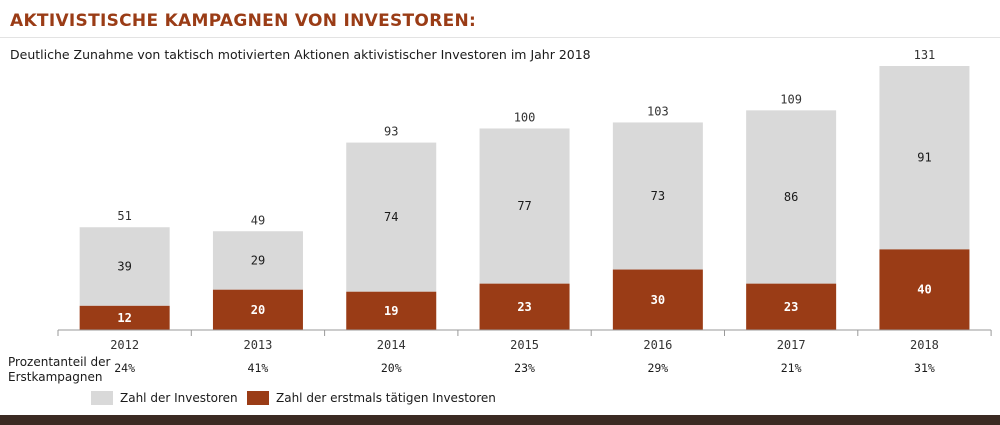  What do you see at coordinates (59, 362) in the screenshot?
I see `share-row-label: Prozentanteil der` at bounding box center [59, 362].